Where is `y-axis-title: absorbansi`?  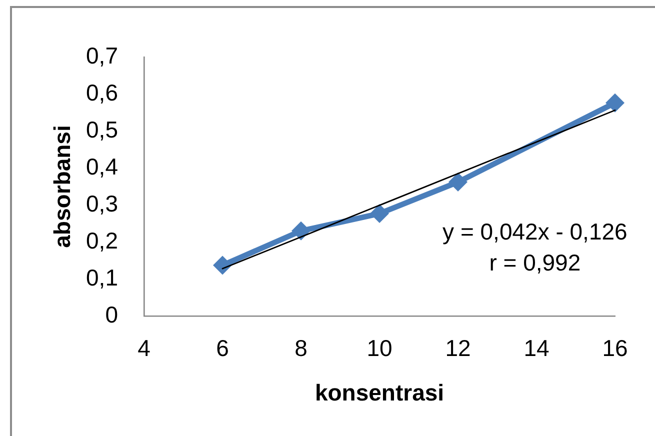
y-axis-title: absorbansi is located at coordinates (62, 186).